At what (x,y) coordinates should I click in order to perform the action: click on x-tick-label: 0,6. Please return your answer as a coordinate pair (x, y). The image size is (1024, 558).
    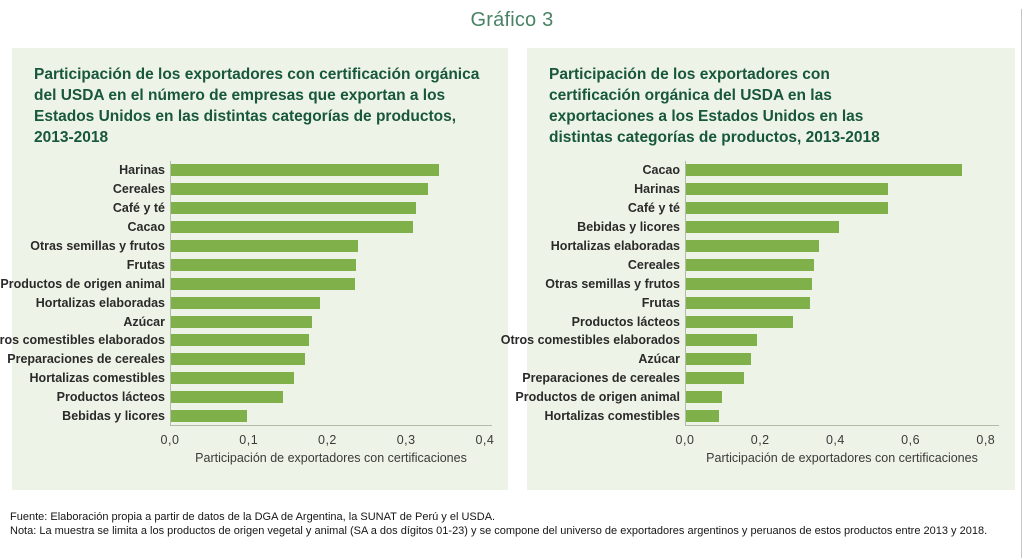
    Looking at the image, I should click on (911, 440).